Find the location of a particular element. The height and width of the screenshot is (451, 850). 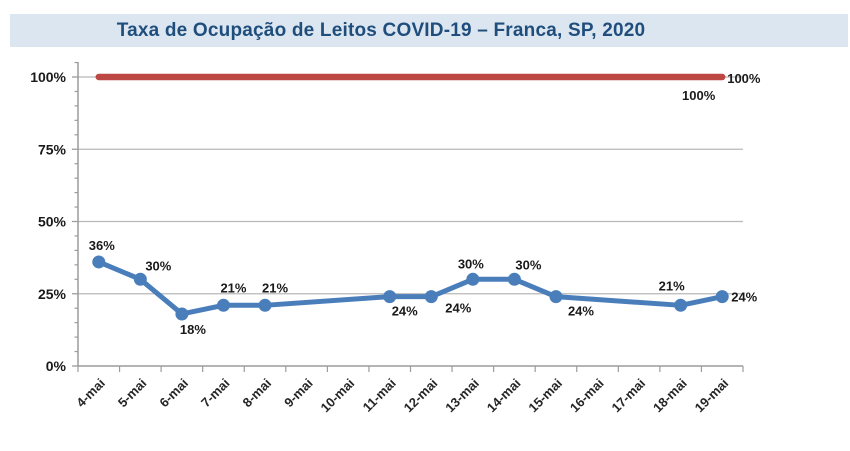

x-tick-label: 8-mai is located at coordinates (257, 393).